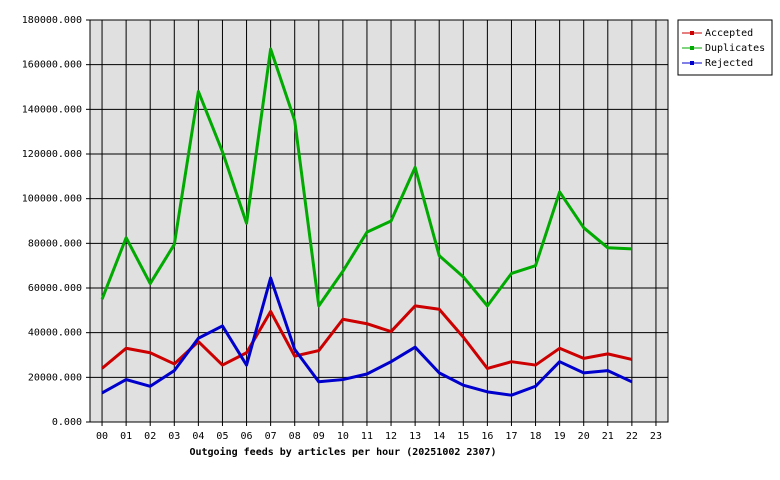 This screenshot has width=780, height=480. What do you see at coordinates (560, 436) in the screenshot?
I see `x-tick-label: 19` at bounding box center [560, 436].